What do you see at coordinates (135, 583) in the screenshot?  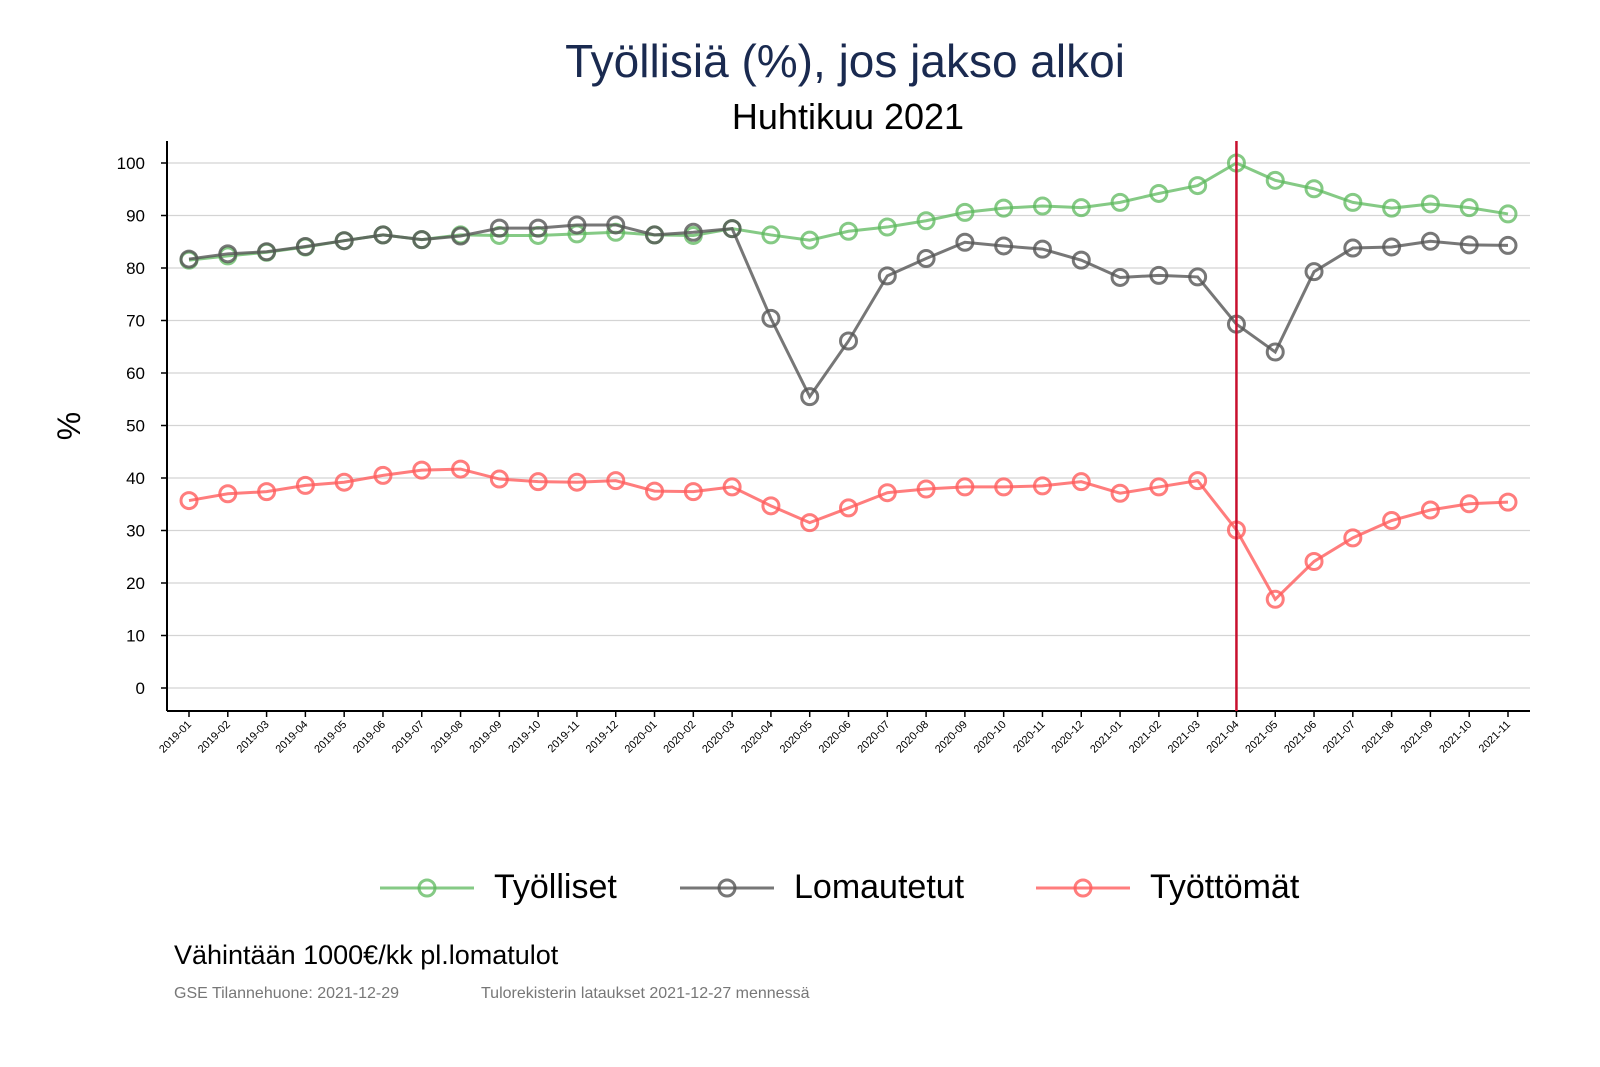 I see `y-tick-label: 20` at bounding box center [135, 583].